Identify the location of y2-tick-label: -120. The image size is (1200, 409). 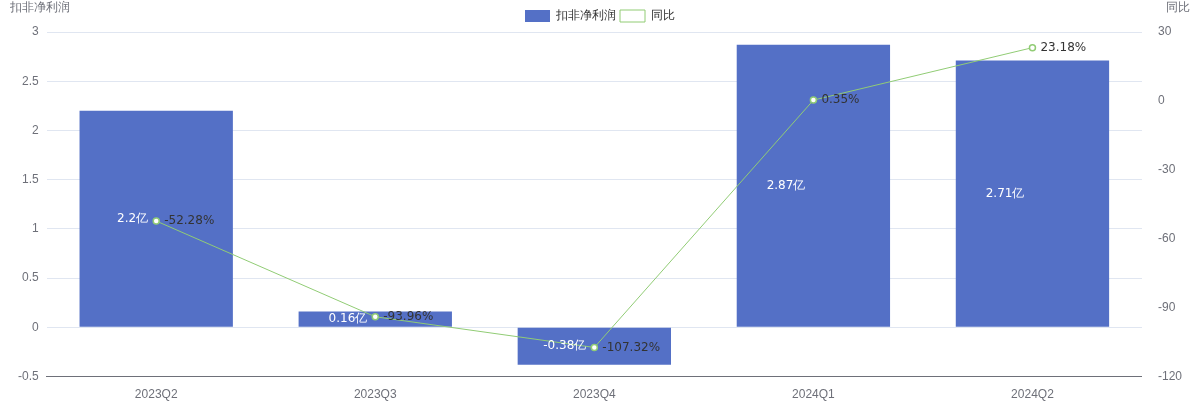
(1170, 375).